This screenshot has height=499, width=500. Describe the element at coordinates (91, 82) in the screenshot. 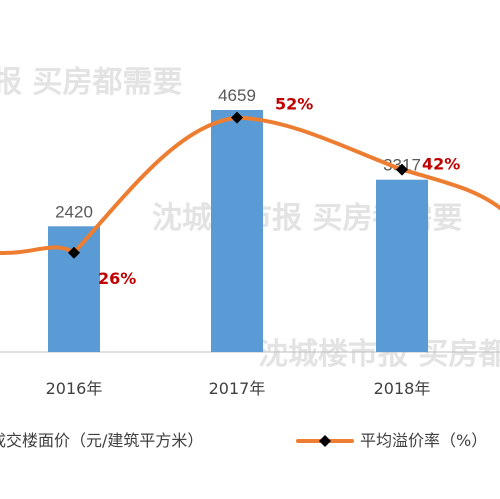

I see `watermark-text: 报 买房都需要` at that location.